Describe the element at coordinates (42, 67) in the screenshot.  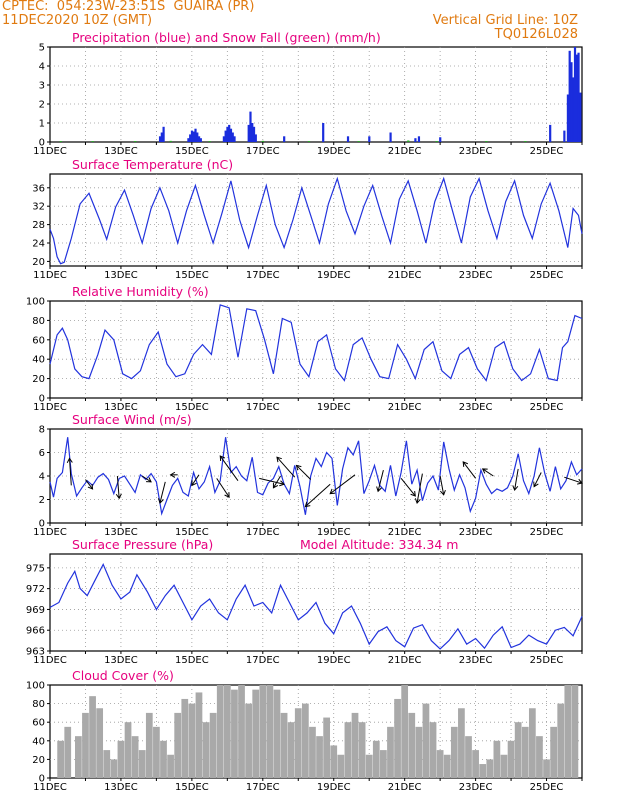
I see `y-tick-label: 4` at that location.